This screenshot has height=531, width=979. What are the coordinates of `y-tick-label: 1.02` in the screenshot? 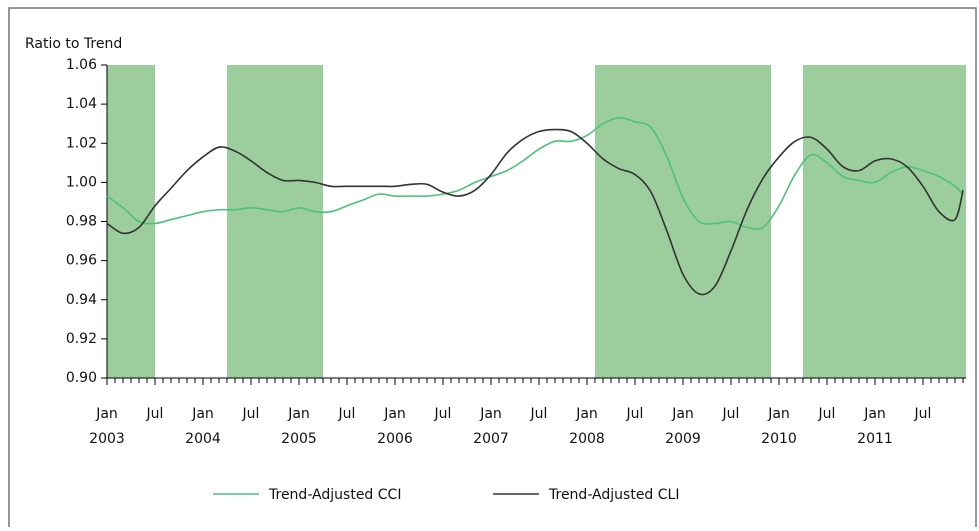 It's located at (81, 143).